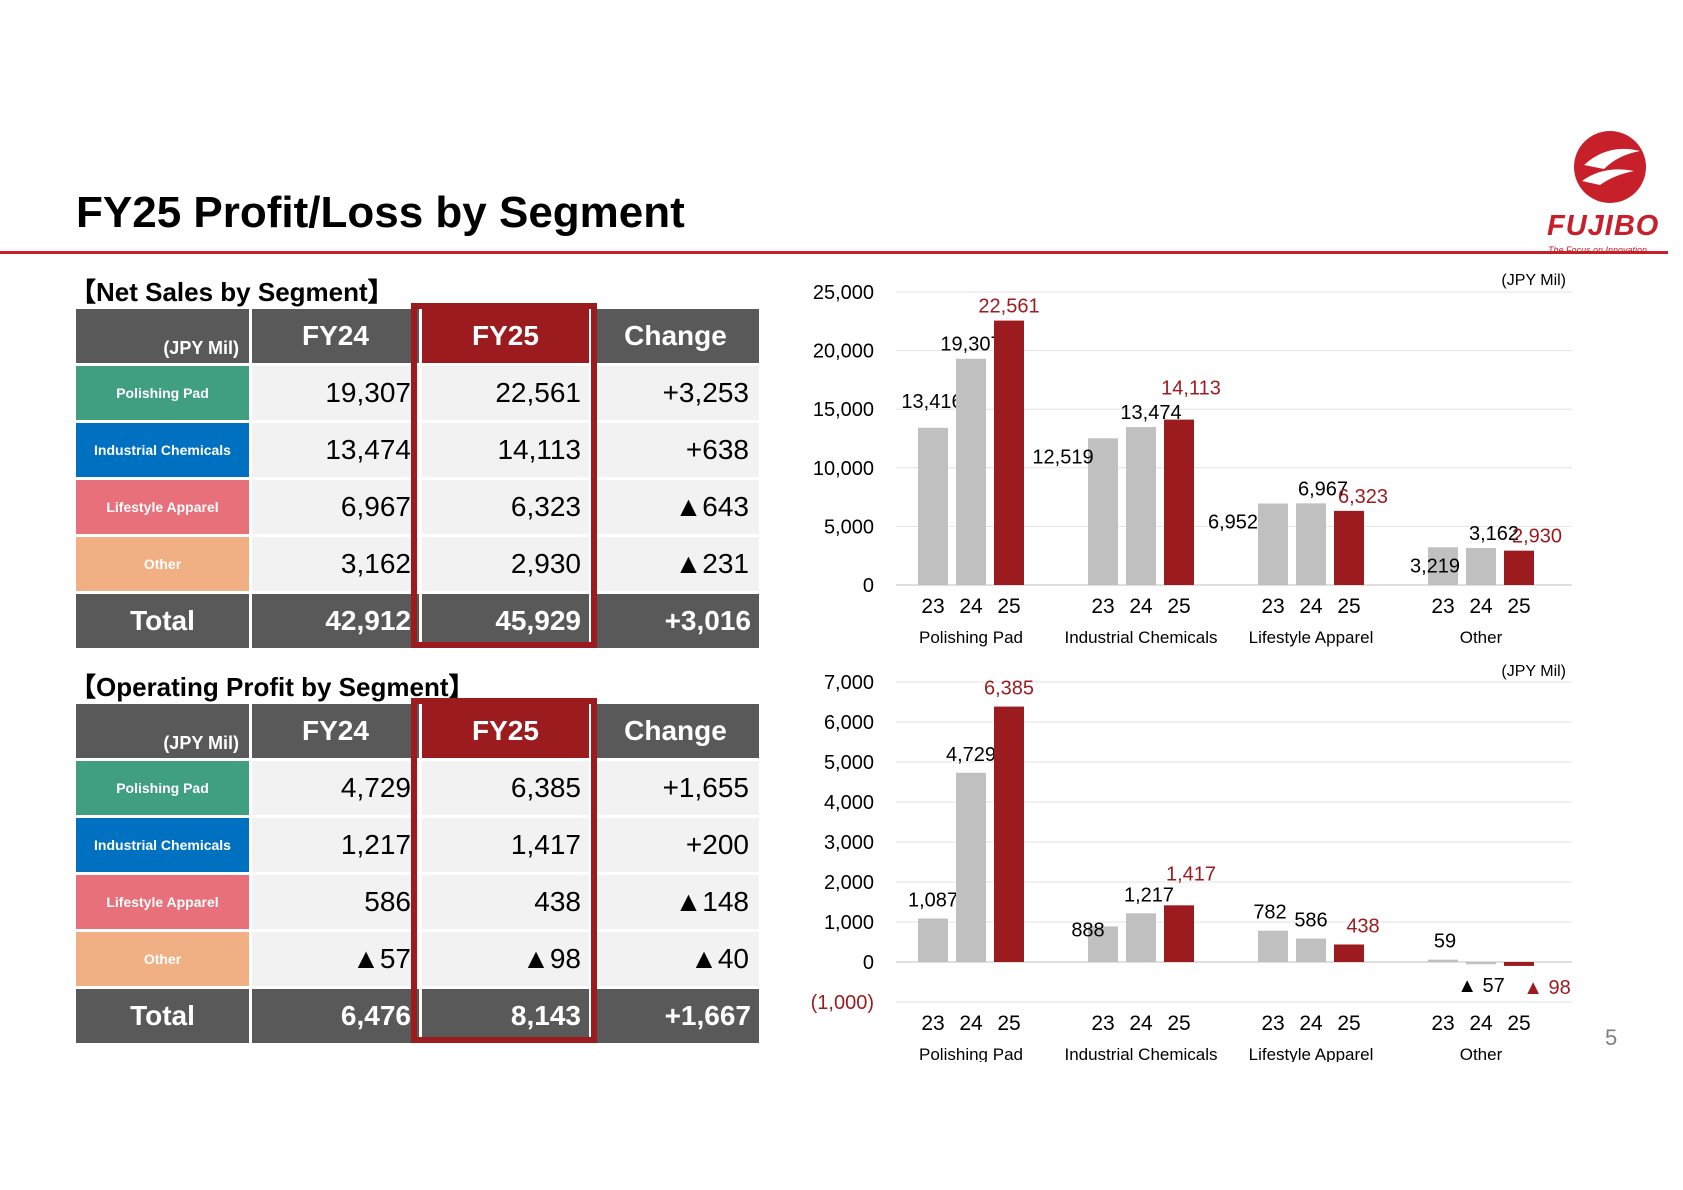 The width and height of the screenshot is (1683, 1190). What do you see at coordinates (162, 1016) in the screenshot?
I see `total-label: Total` at bounding box center [162, 1016].